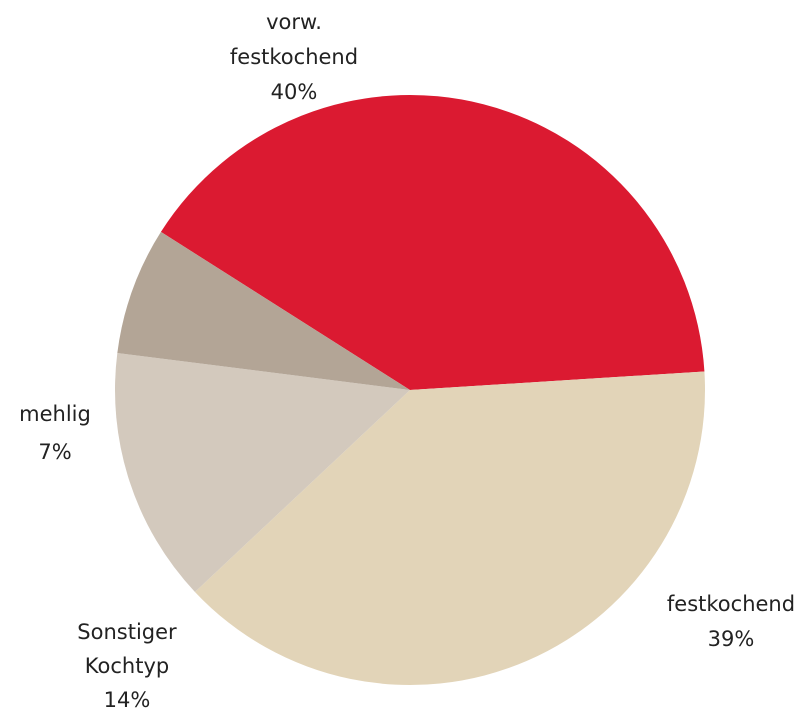 Image resolution: width=809 pixels, height=712 pixels. Describe the element at coordinates (294, 57) in the screenshot. I see `label-vorw-festkochend-line2: festkochend` at that location.